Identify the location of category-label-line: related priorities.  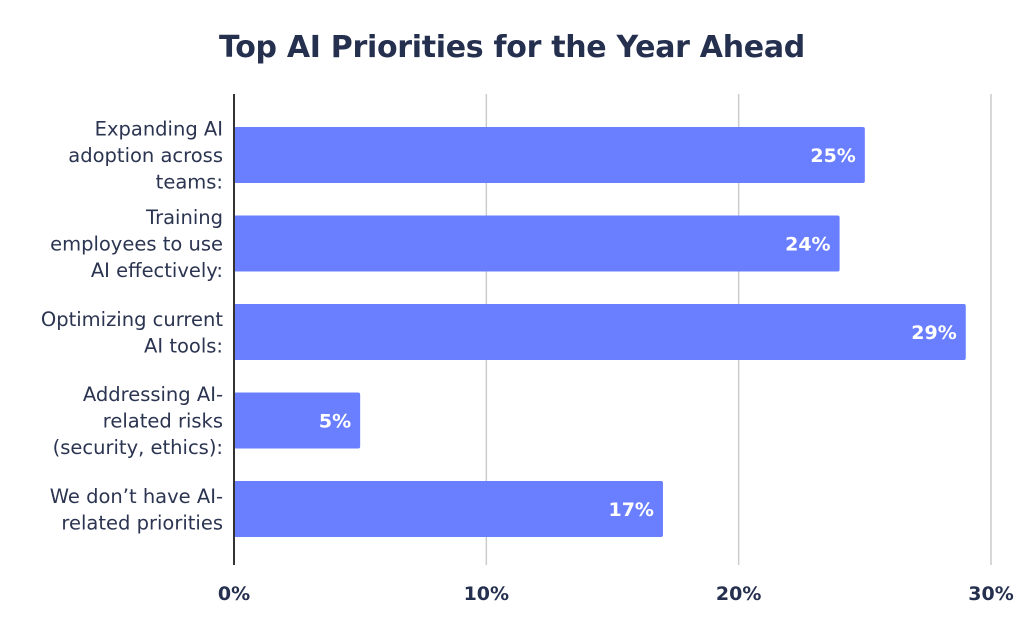
(142, 522).